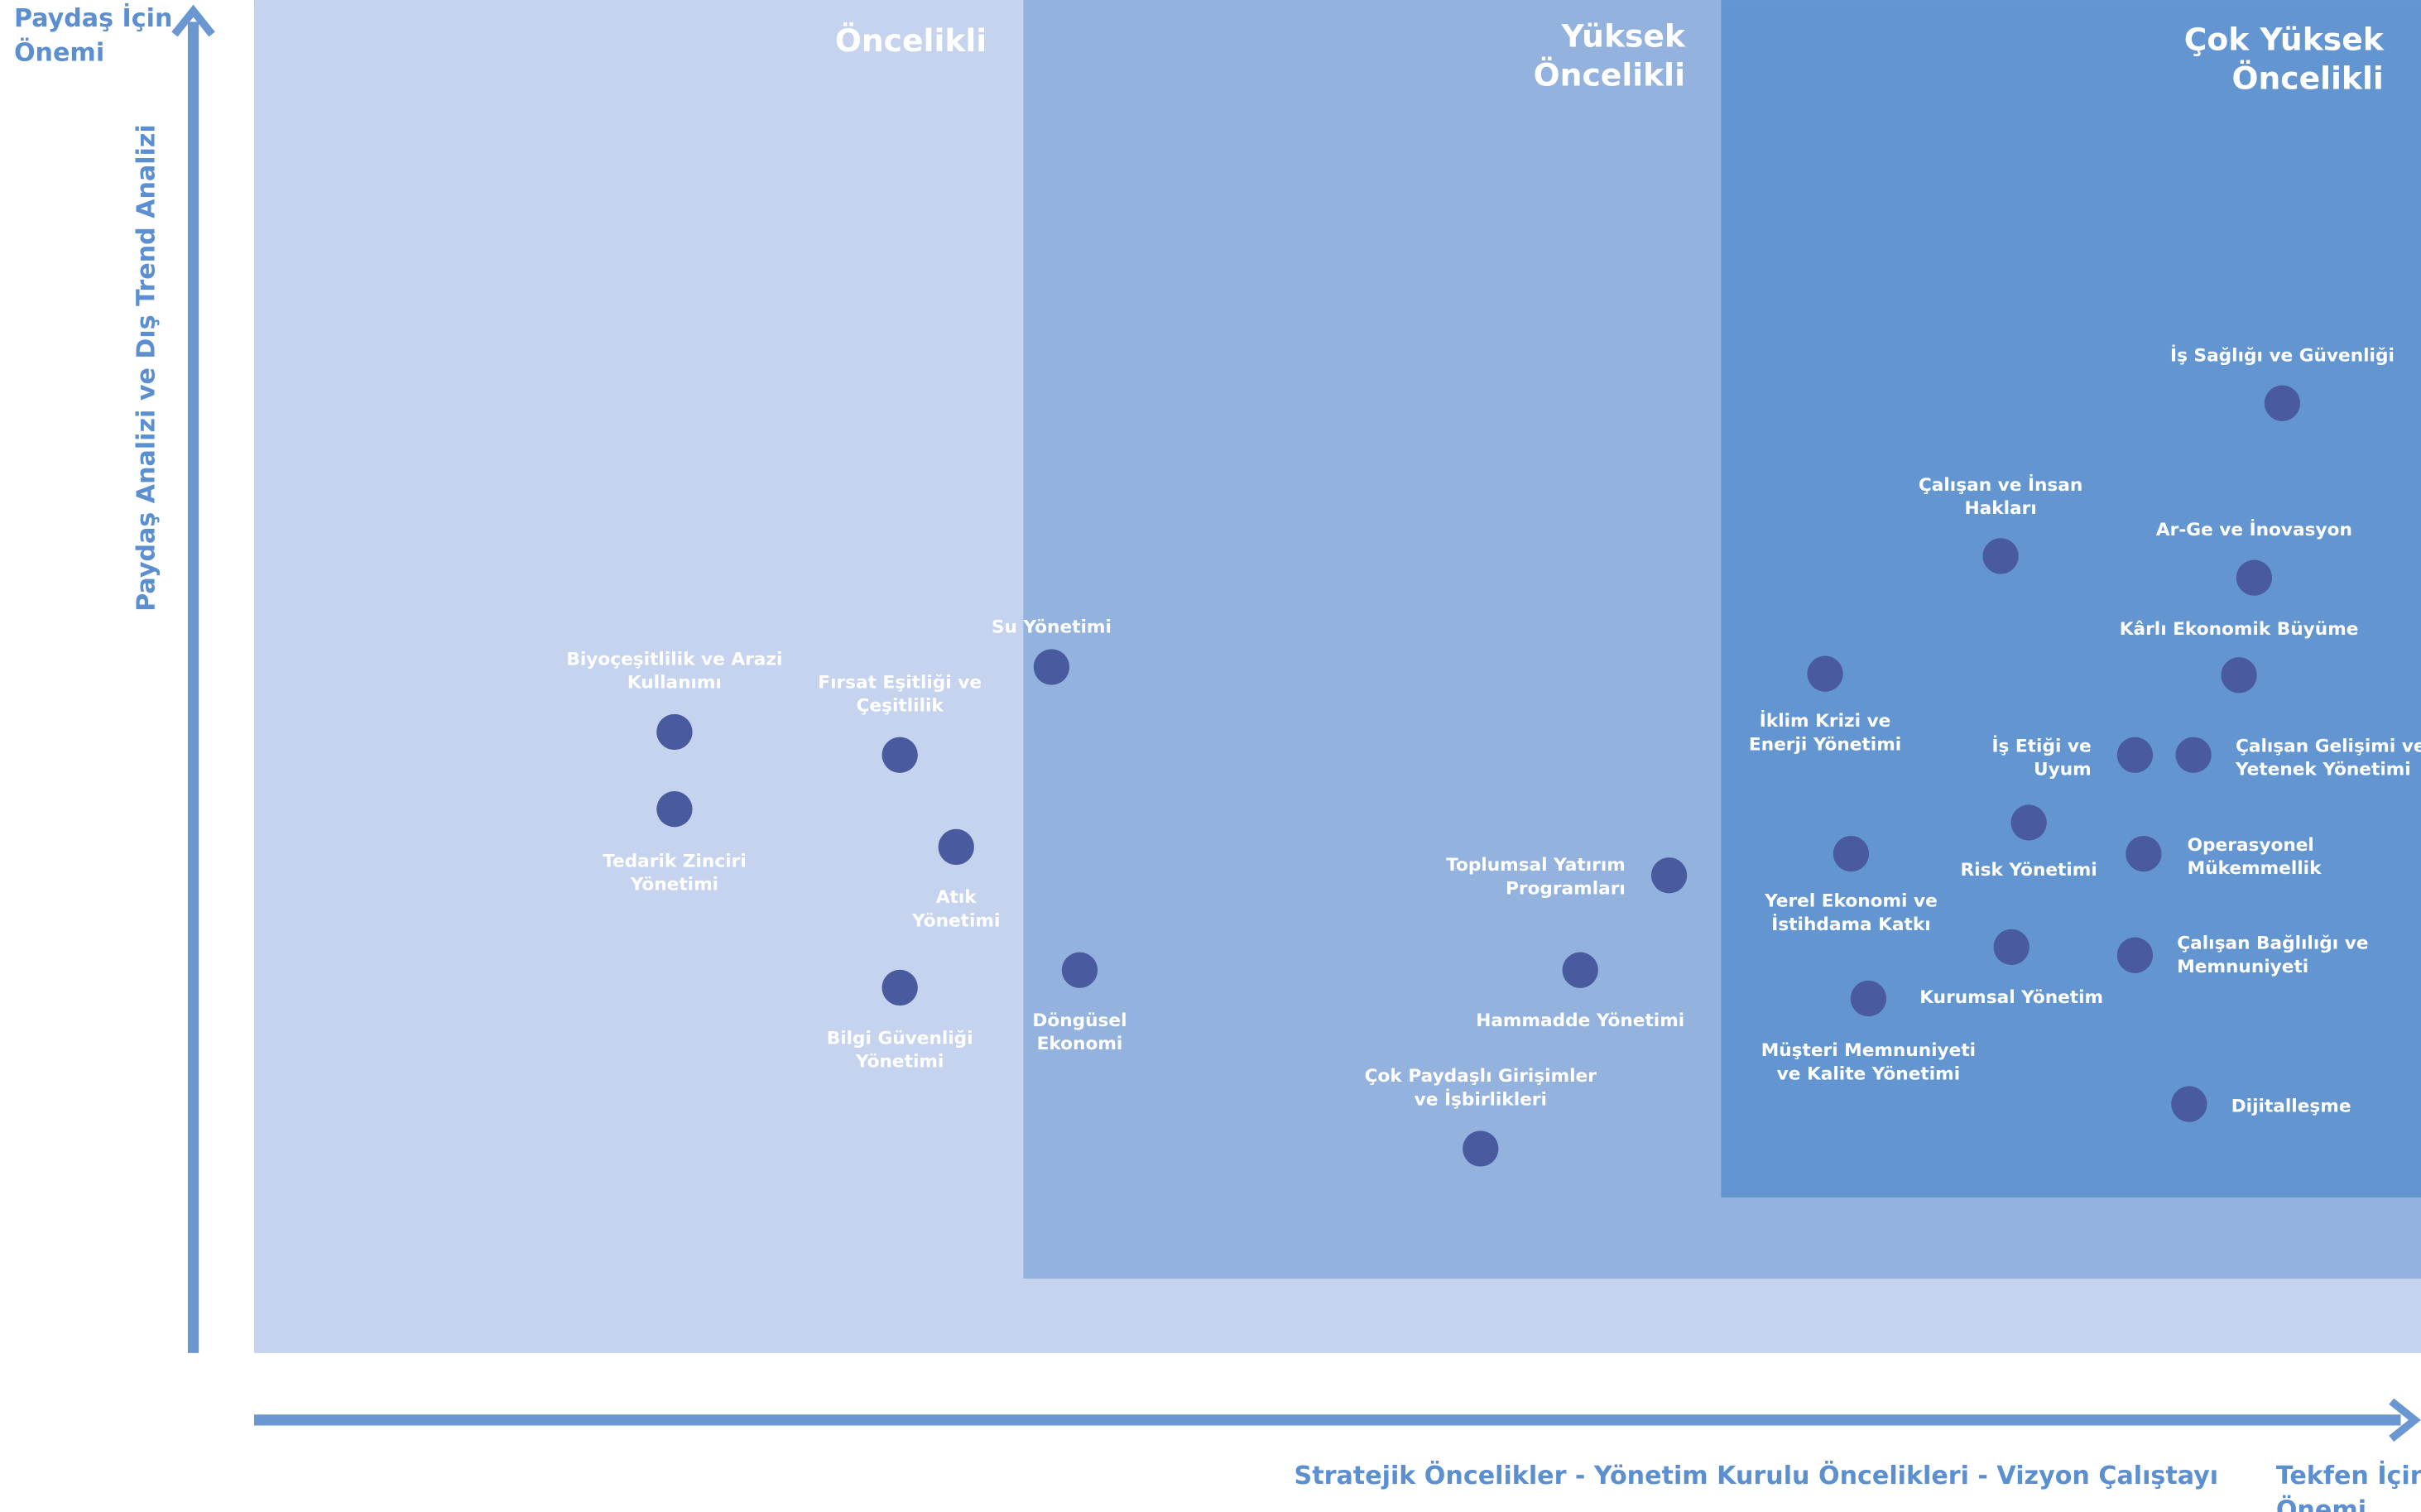 This screenshot has width=2421, height=1512. Describe the element at coordinates (2251, 845) in the screenshot. I see `topic-label: Operasyonel` at that location.